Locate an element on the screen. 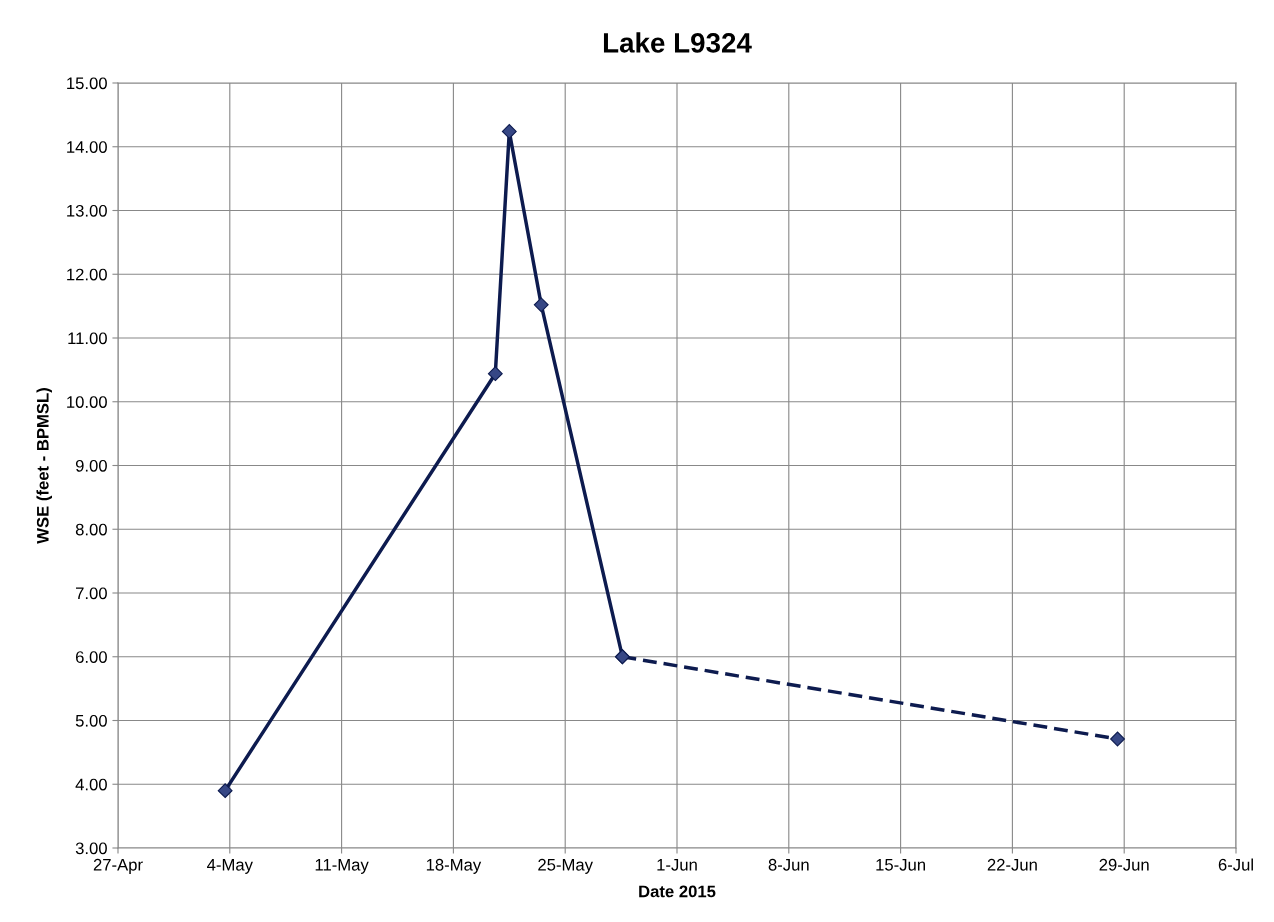 This screenshot has width=1274, height=922. y-tick-label: 14.00 is located at coordinates (87, 147).